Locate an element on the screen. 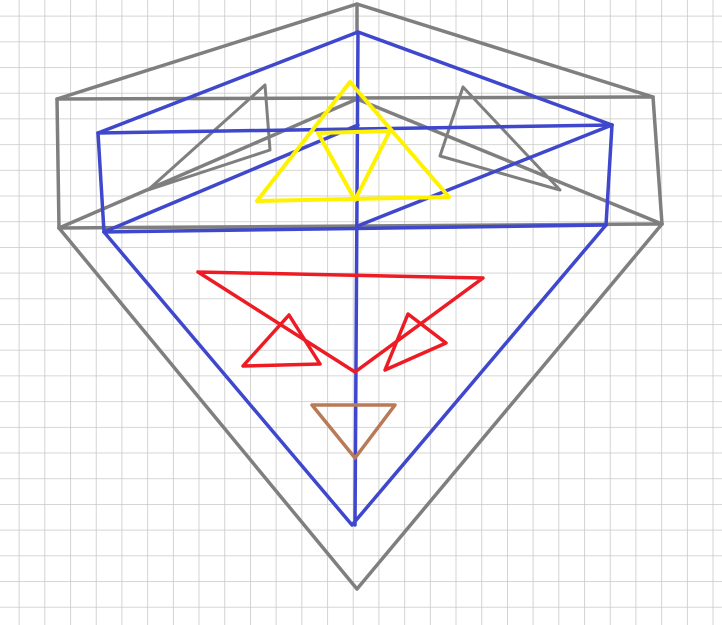 The width and height of the screenshot is (722, 625). red-triangle-right is located at coordinates (415, 342).